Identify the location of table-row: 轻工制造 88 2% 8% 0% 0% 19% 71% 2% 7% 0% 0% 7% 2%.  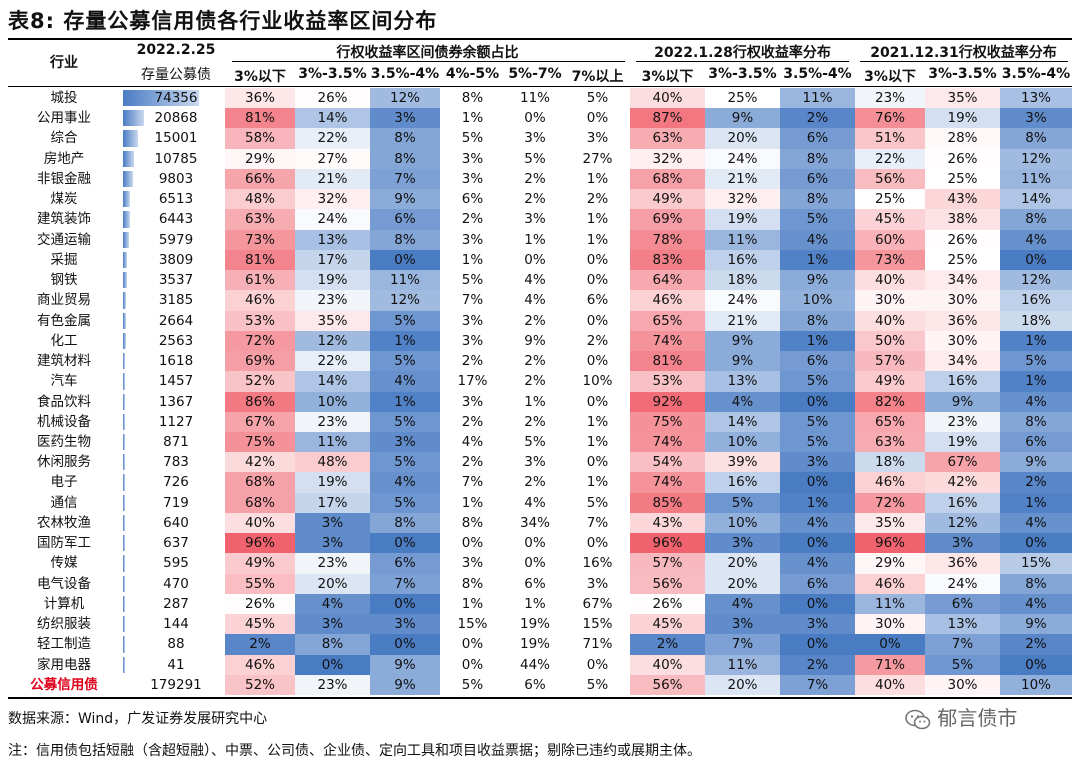
(540, 644).